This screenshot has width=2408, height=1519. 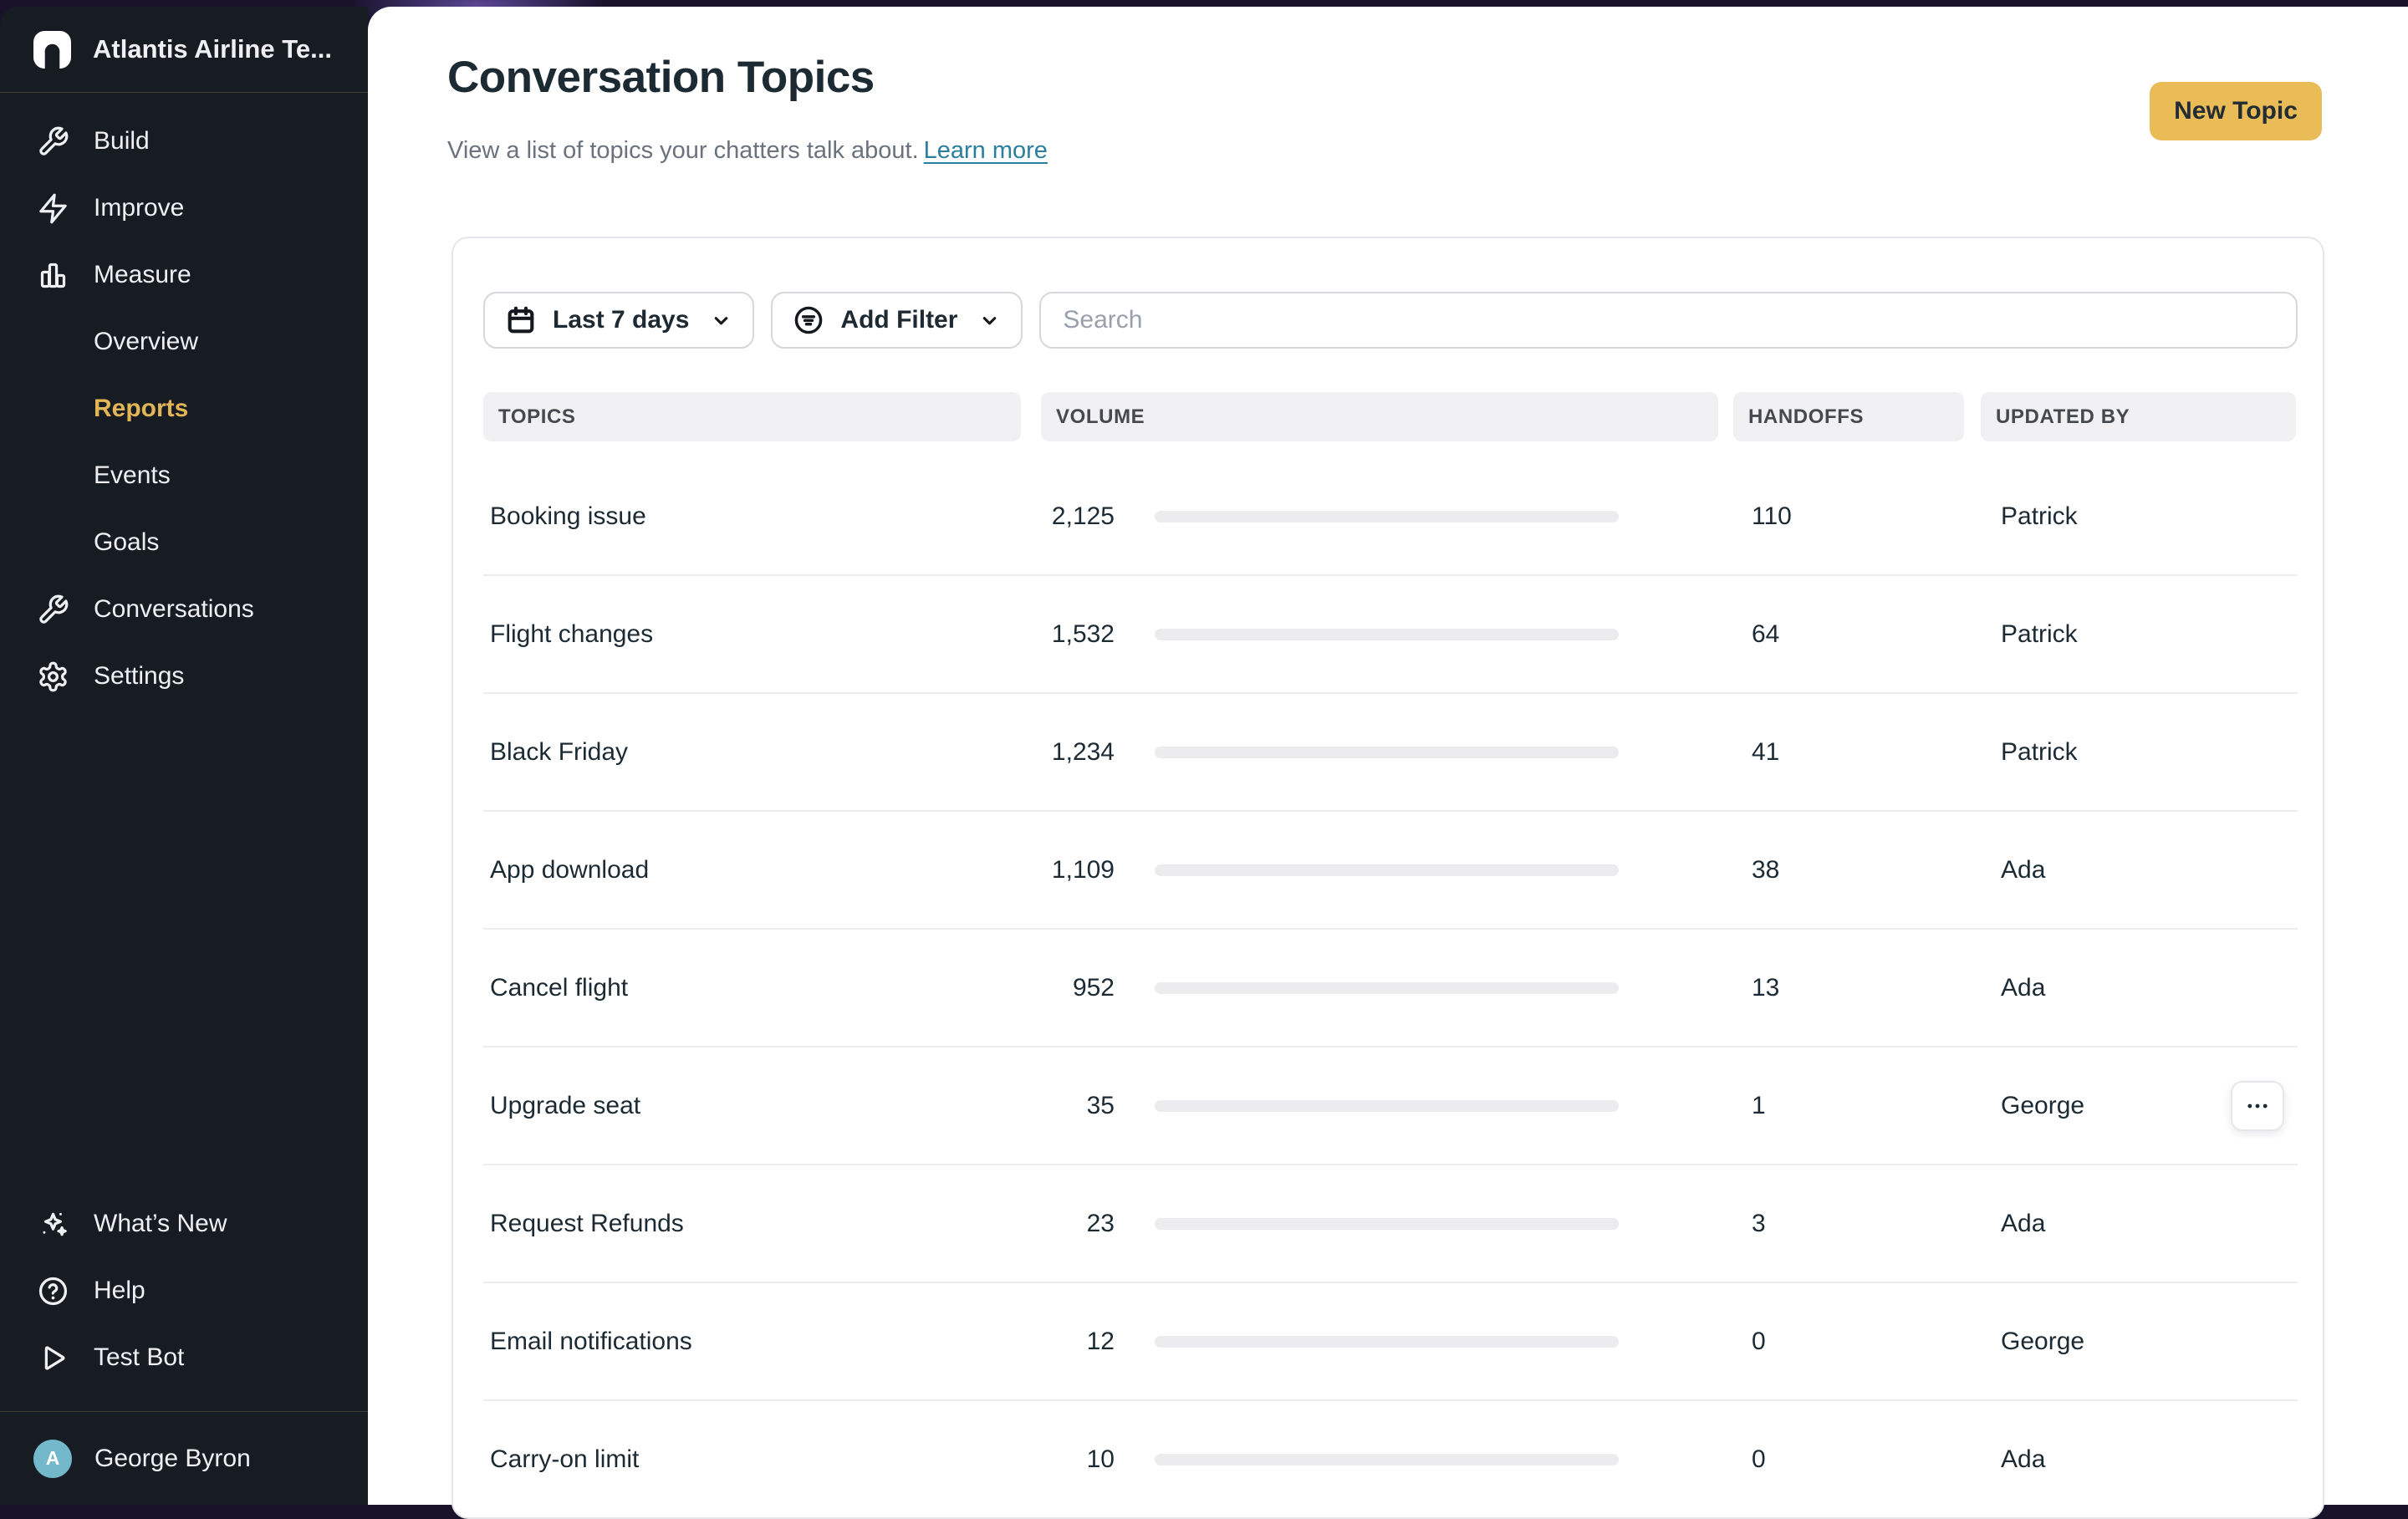 What do you see at coordinates (120, 1291) in the screenshot?
I see `sidebar-item-label: Help` at bounding box center [120, 1291].